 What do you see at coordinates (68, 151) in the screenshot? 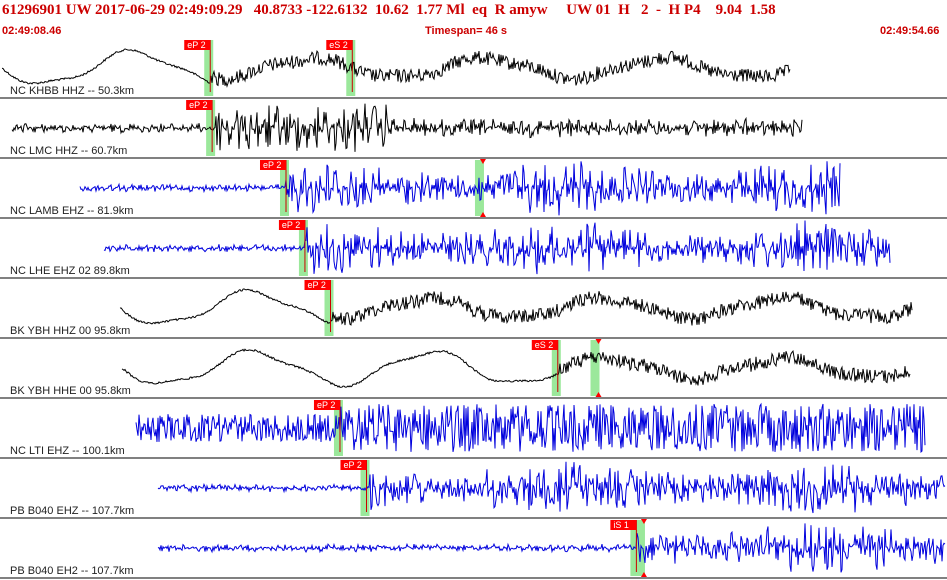
I see `trace-label: NC LMC HHZ -- 60.7km` at bounding box center [68, 151].